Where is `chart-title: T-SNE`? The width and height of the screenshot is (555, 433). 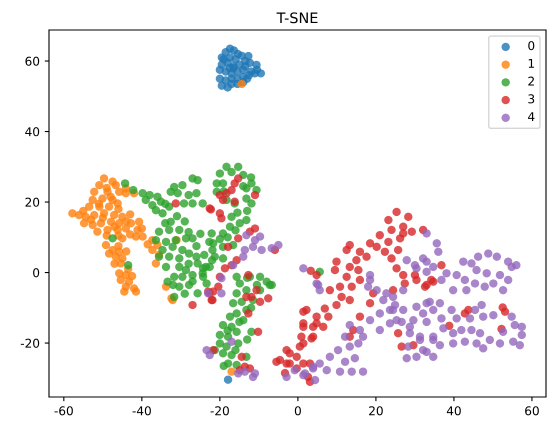 chart-title: T-SNE is located at coordinates (297, 18).